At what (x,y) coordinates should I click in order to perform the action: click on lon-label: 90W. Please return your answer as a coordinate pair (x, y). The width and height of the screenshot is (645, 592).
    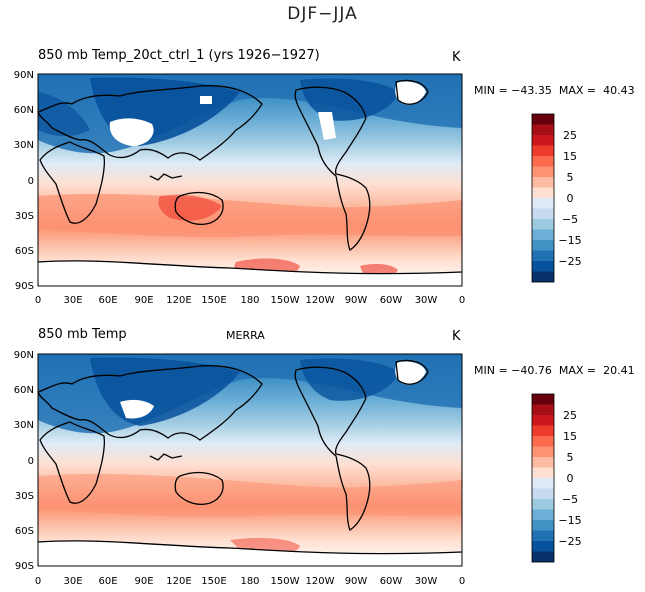
    Looking at the image, I should click on (356, 581).